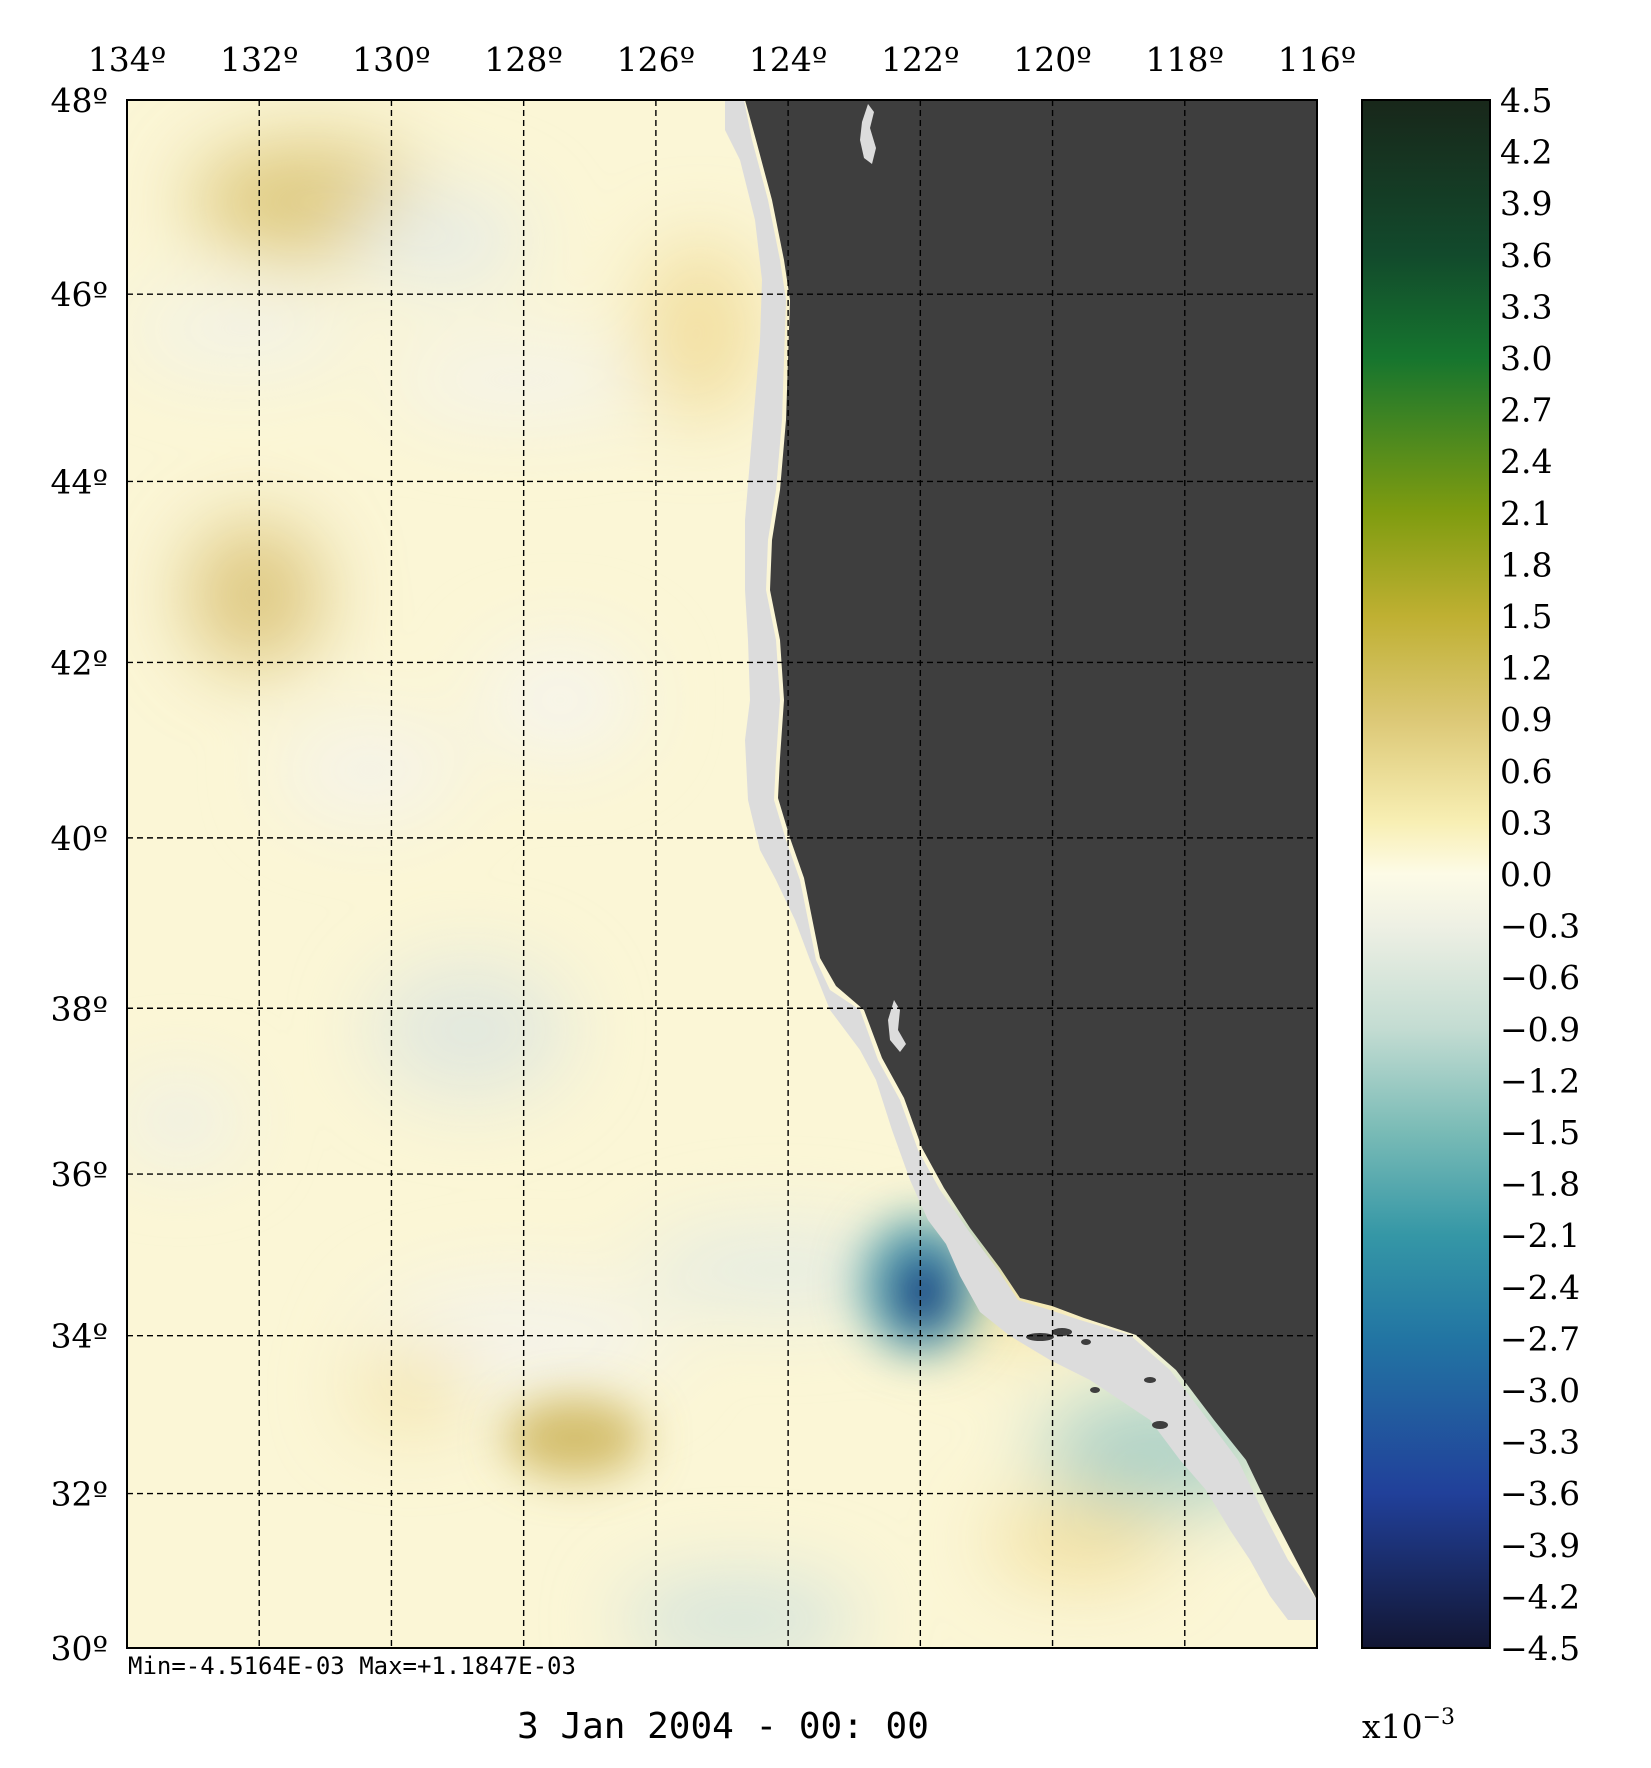  I want to click on longitude-label: 126º, so click(656, 59).